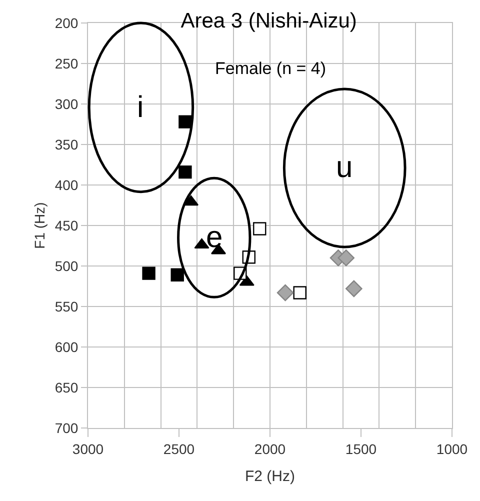  Describe the element at coordinates (66, 306) in the screenshot. I see `y-tick-label: 550` at that location.